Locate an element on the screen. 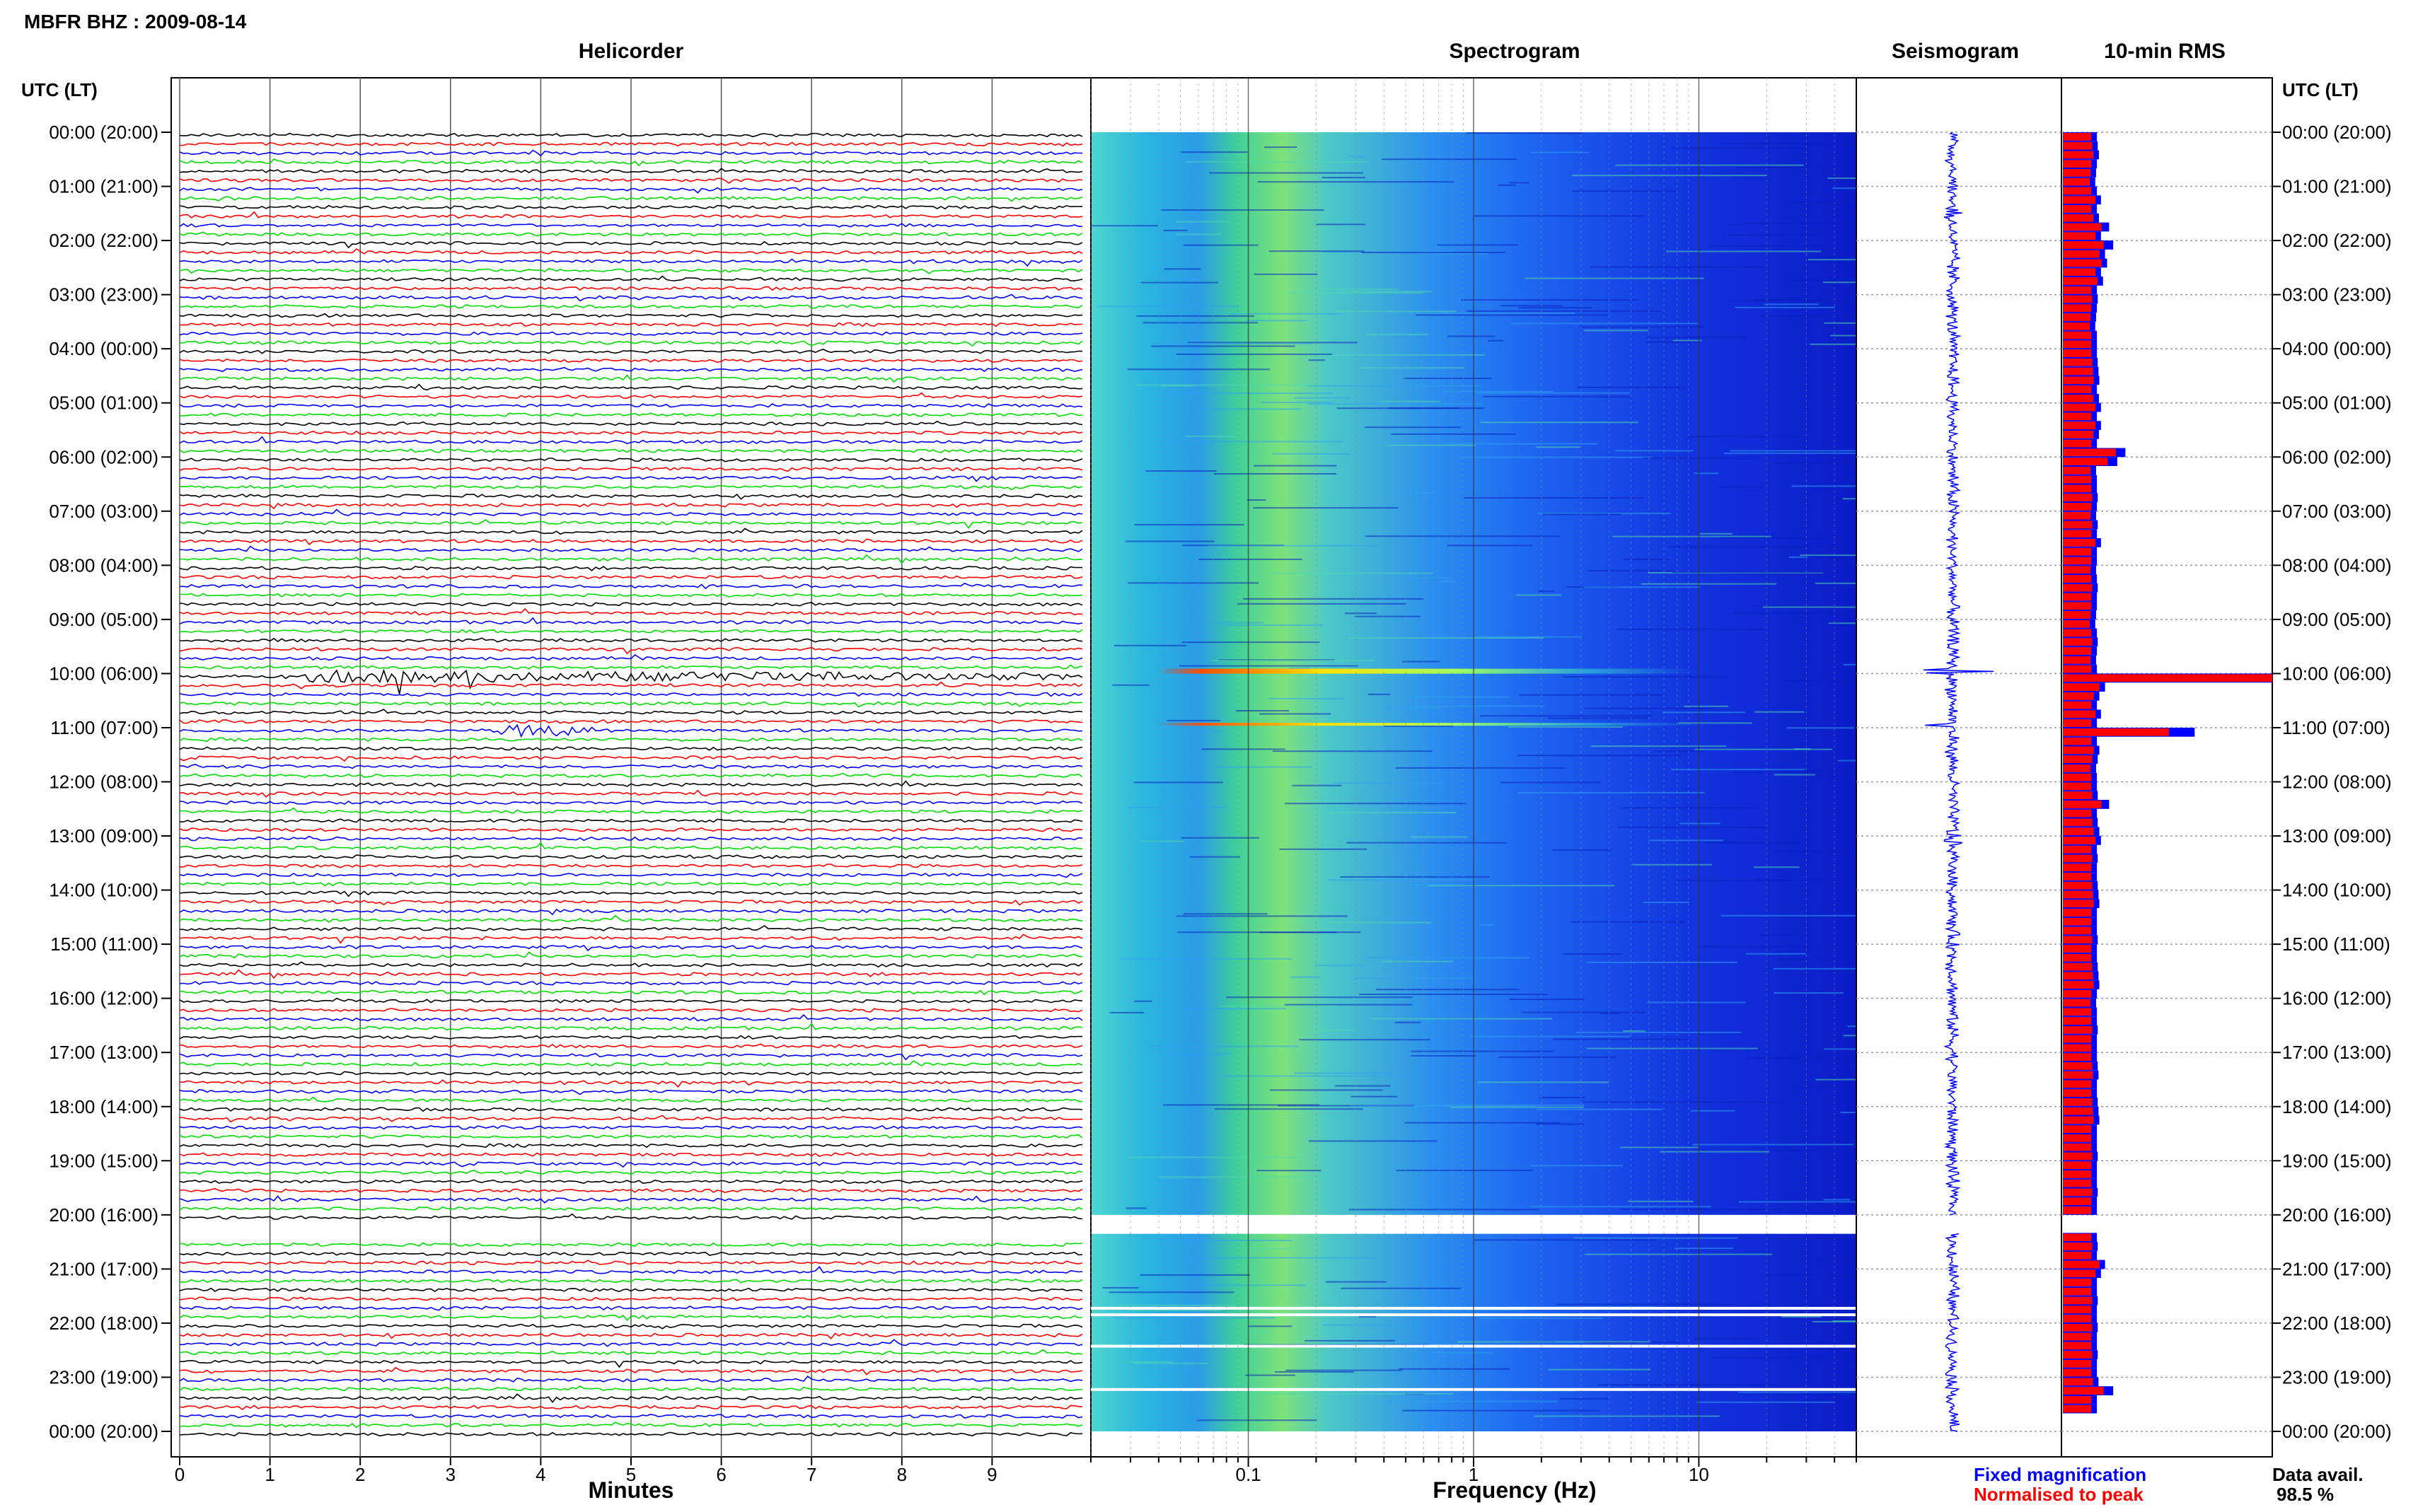 The height and width of the screenshot is (1512, 2418). time-tick-label-left: 02:00 (22:00) is located at coordinates (103, 240).